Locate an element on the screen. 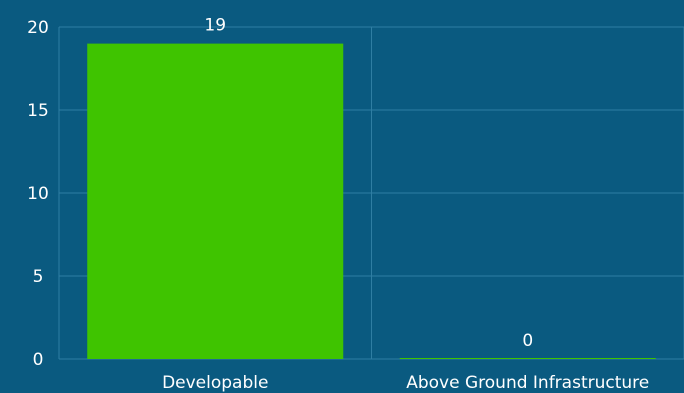 The image size is (684, 393). x-category-label: Above Ground Infrastructure is located at coordinates (527, 383).